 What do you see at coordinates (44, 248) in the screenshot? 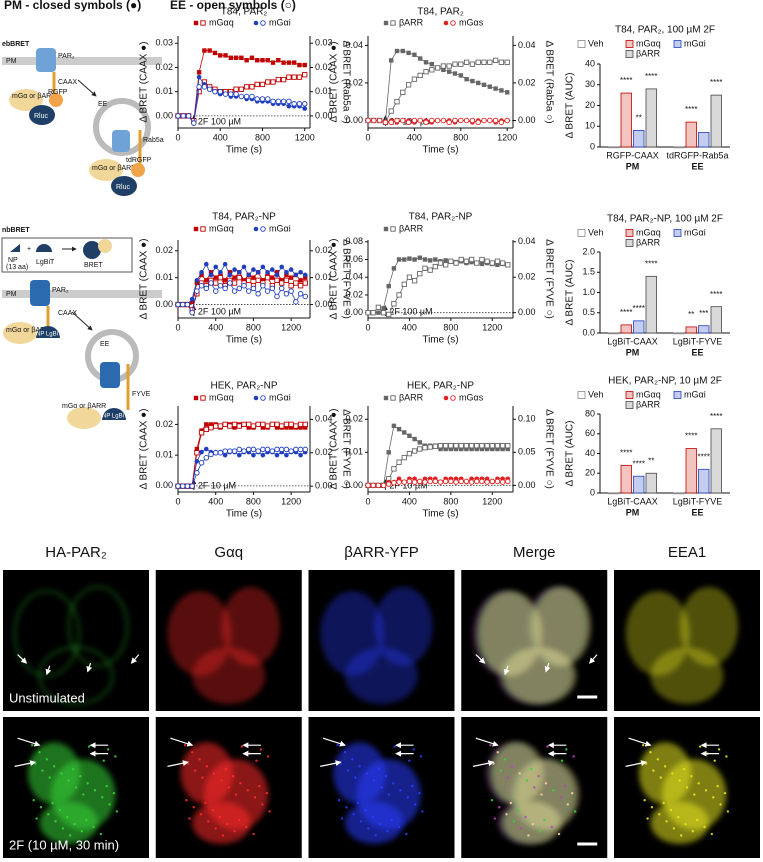
I see `lgbit-icon` at bounding box center [44, 248].